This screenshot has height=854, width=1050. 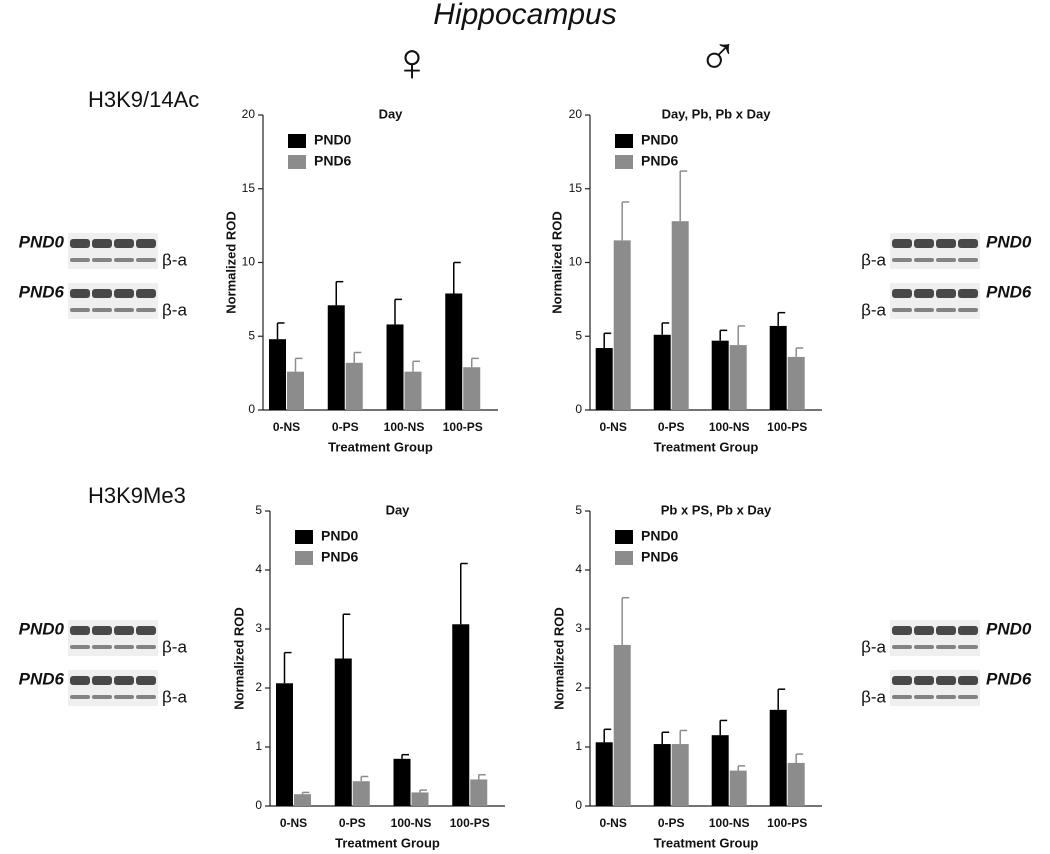 What do you see at coordinates (578, 510) in the screenshot?
I see `y-tick-label: 5` at bounding box center [578, 510].